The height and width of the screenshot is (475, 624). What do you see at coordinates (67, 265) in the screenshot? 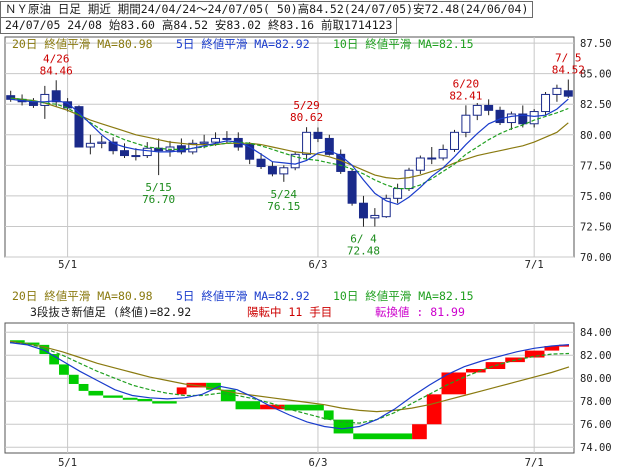
I see `upper-x-tick-label: 5/1` at bounding box center [67, 265].